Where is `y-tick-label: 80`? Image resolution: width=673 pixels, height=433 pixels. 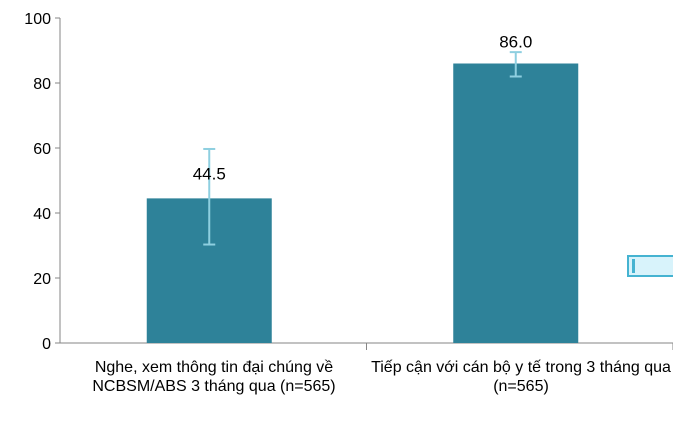
y-tick-label: 80 is located at coordinates (42, 84).